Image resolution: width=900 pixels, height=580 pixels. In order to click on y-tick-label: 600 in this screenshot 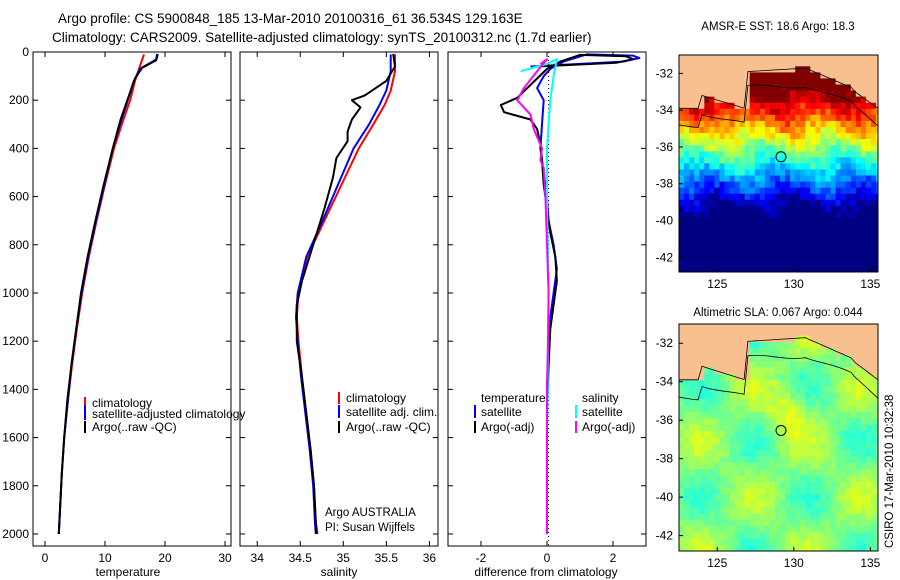, I will do `click(19, 197)`.